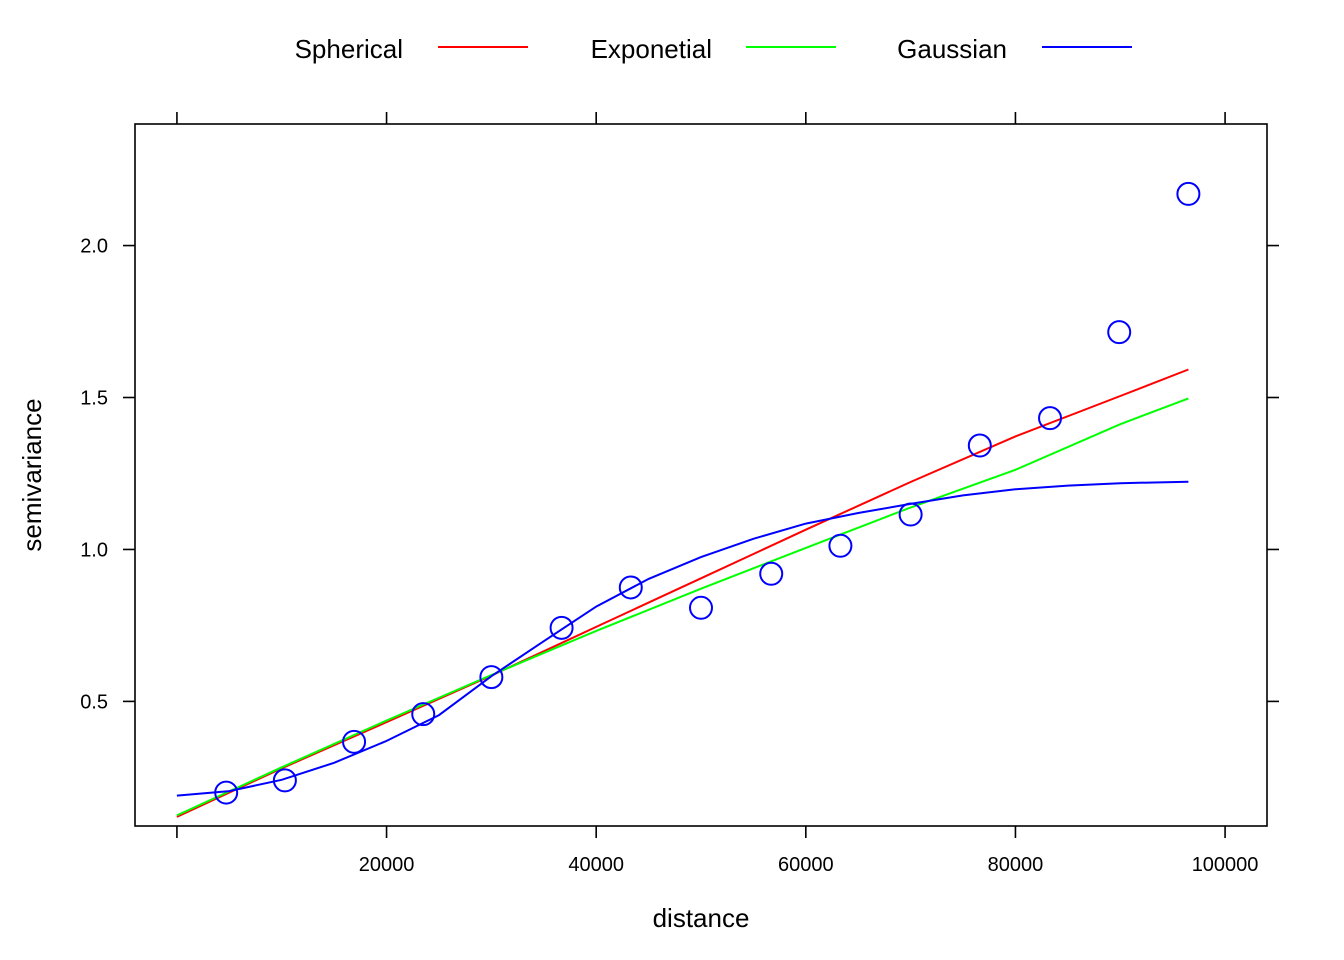 Image resolution: width=1344 pixels, height=960 pixels. Describe the element at coordinates (1016, 865) in the screenshot. I see `x-tick-label: 80000` at that location.